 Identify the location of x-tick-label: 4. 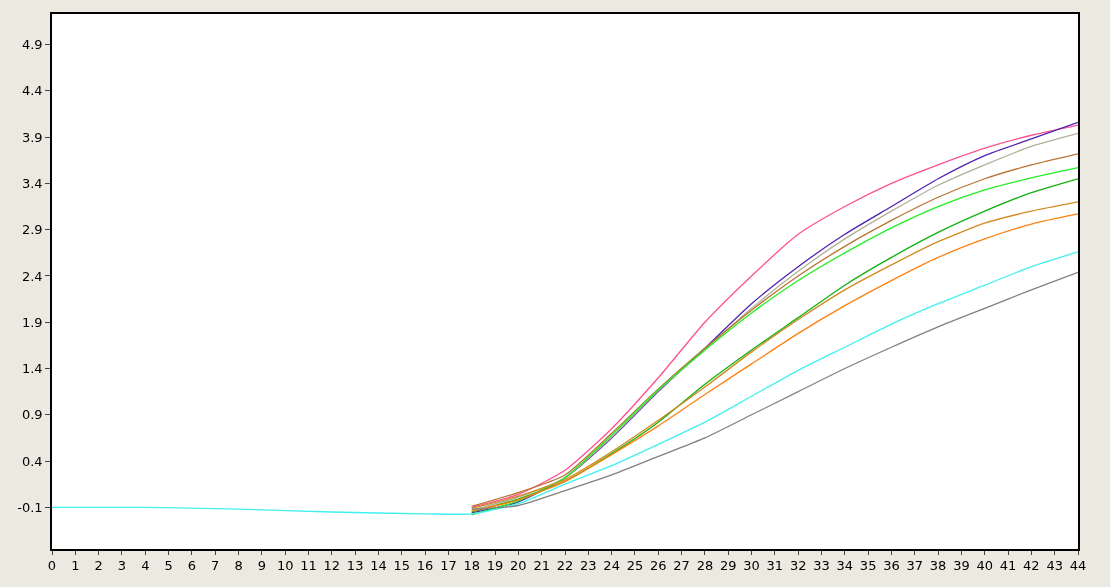
(145, 566).